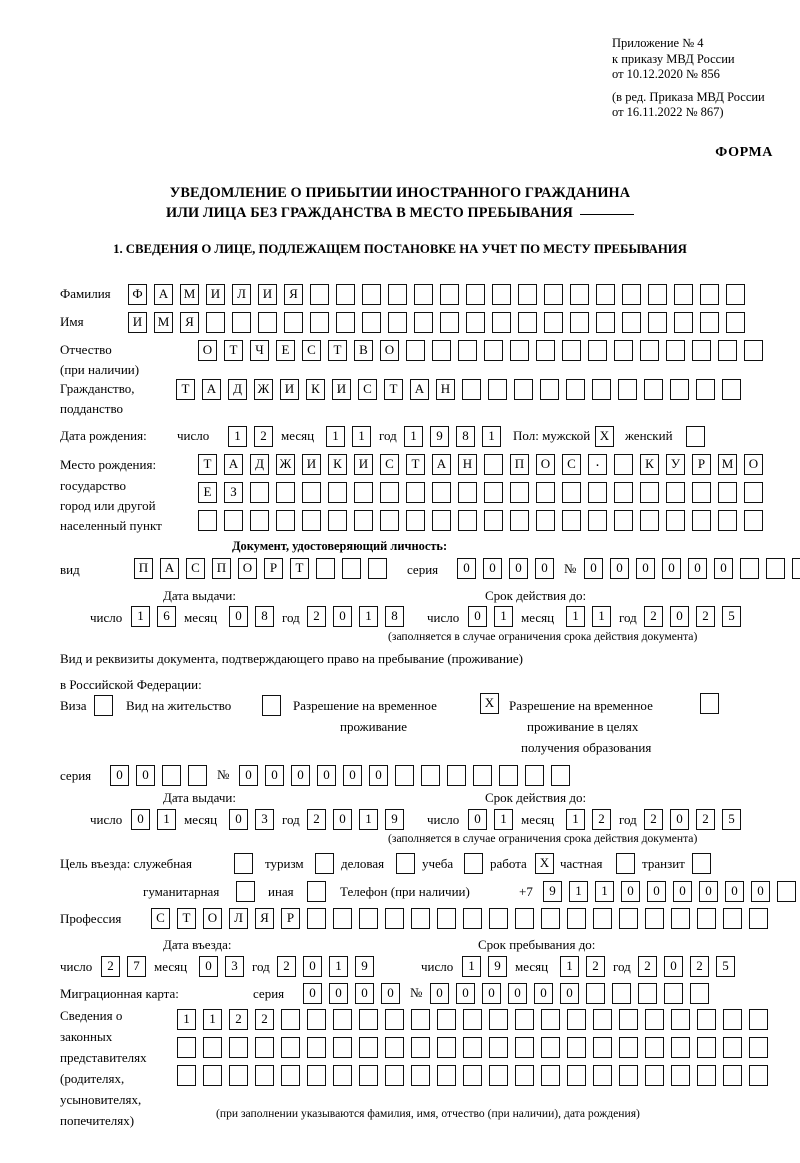  Describe the element at coordinates (519, 464) in the screenshot. I see `form-cell: П` at that location.